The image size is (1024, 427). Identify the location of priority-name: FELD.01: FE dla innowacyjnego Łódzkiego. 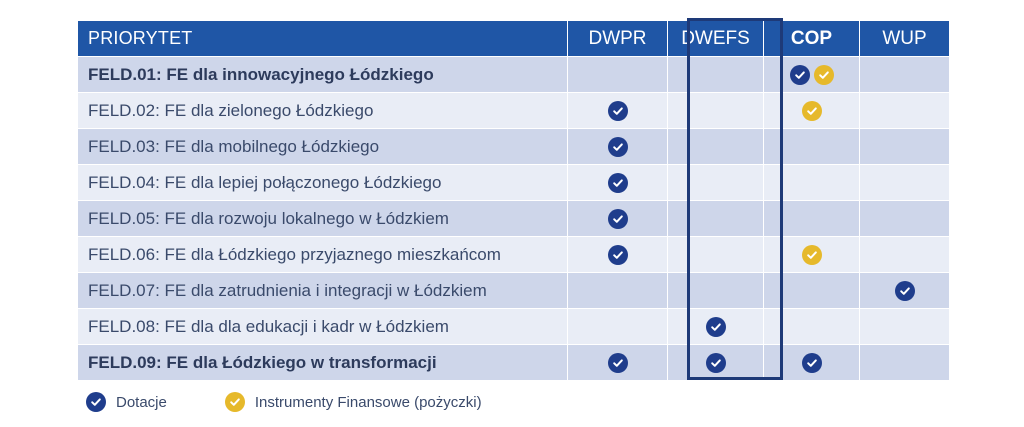
(323, 75).